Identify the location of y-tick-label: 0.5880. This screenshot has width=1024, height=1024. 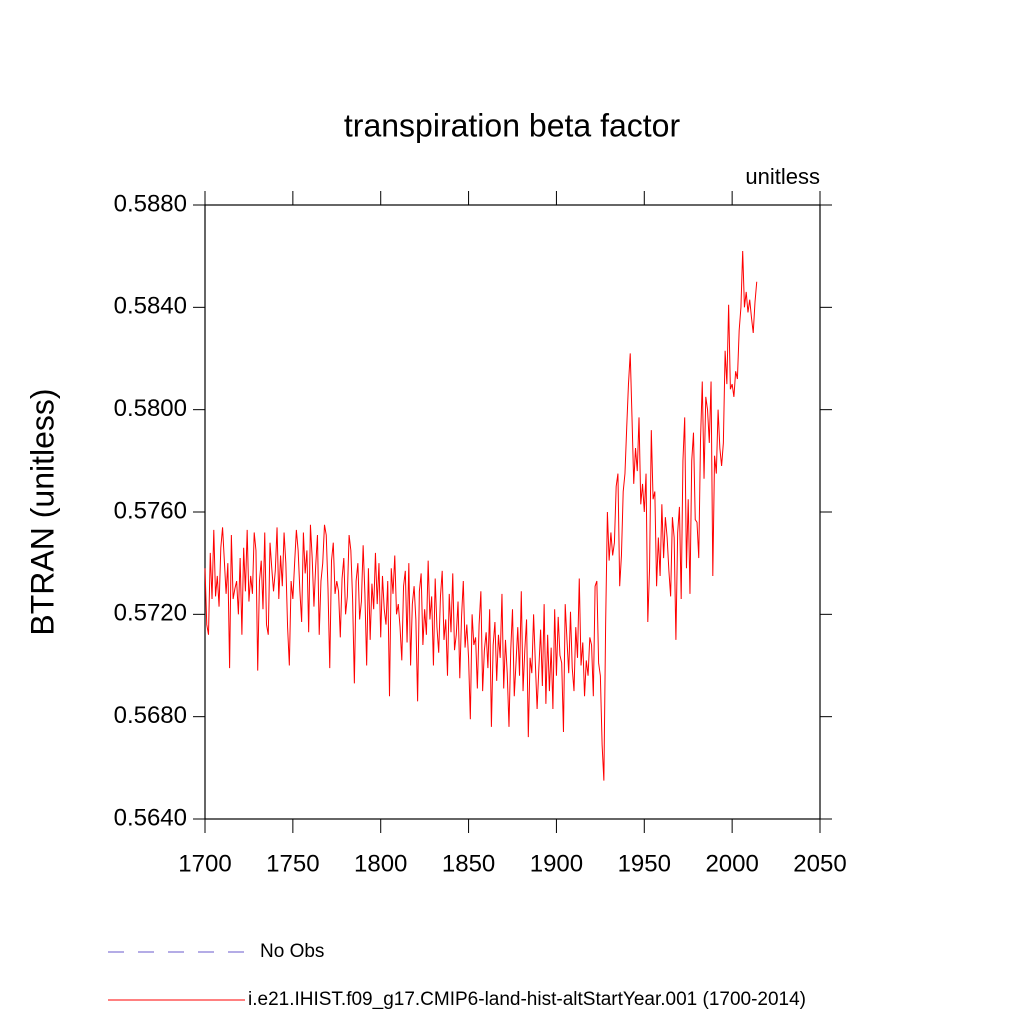
(150, 203).